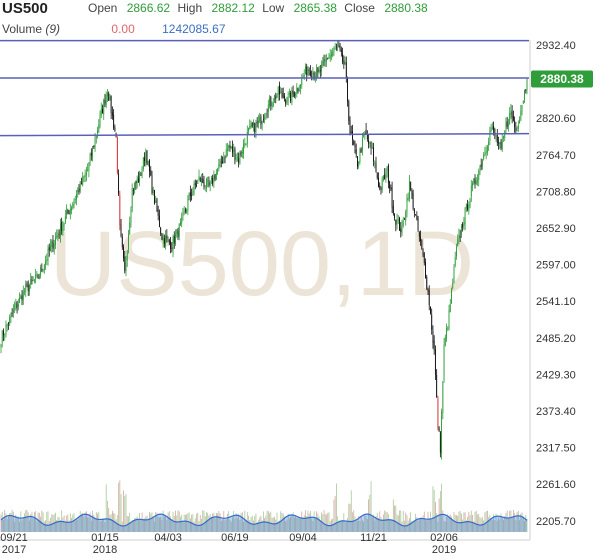 The height and width of the screenshot is (558, 600). Describe the element at coordinates (556, 375) in the screenshot. I see `price-axis-tick: 2429.30` at that location.